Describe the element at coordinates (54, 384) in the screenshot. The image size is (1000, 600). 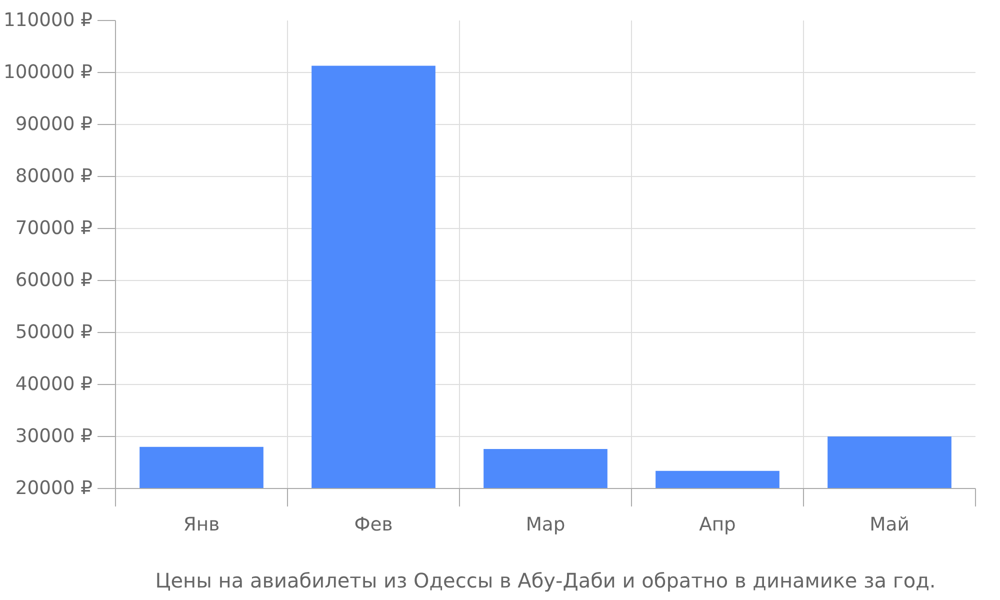
I see `y-tick-label: 40000 ₽` at that location.